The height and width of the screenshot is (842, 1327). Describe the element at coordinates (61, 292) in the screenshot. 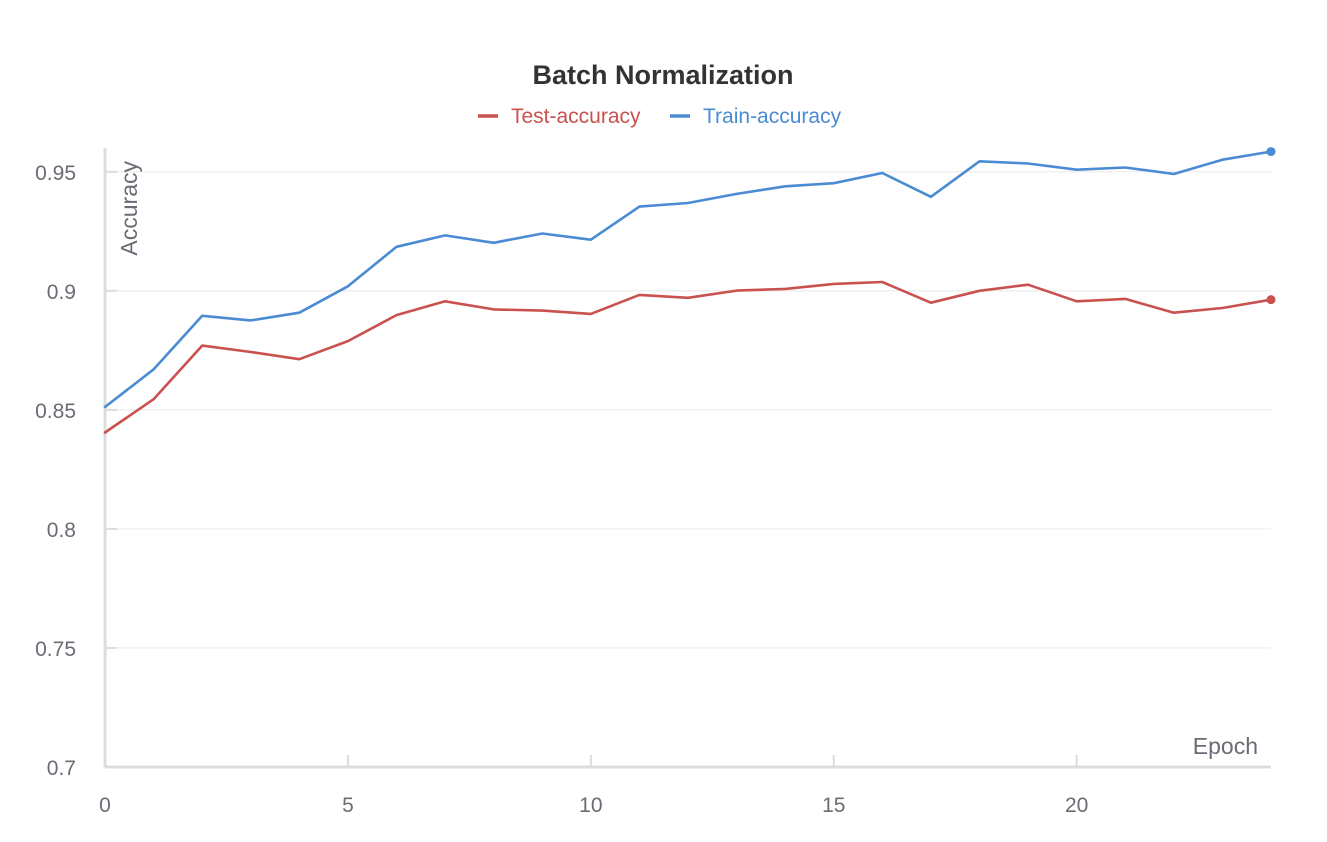

I see `y-tick-label: 0.9` at that location.